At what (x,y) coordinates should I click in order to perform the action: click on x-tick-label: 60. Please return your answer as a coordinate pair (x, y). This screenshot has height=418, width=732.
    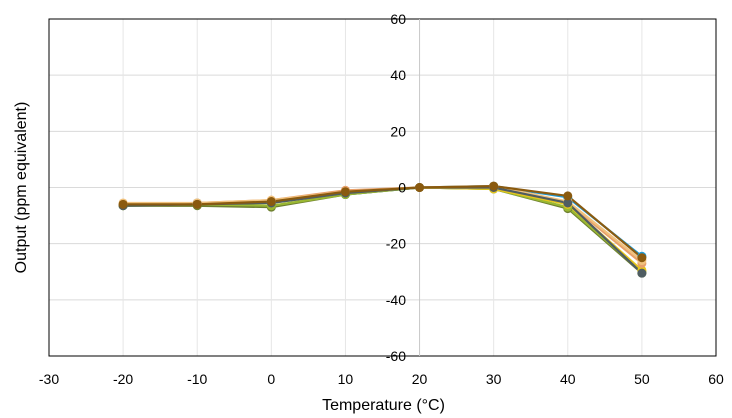
    Looking at the image, I should click on (716, 379).